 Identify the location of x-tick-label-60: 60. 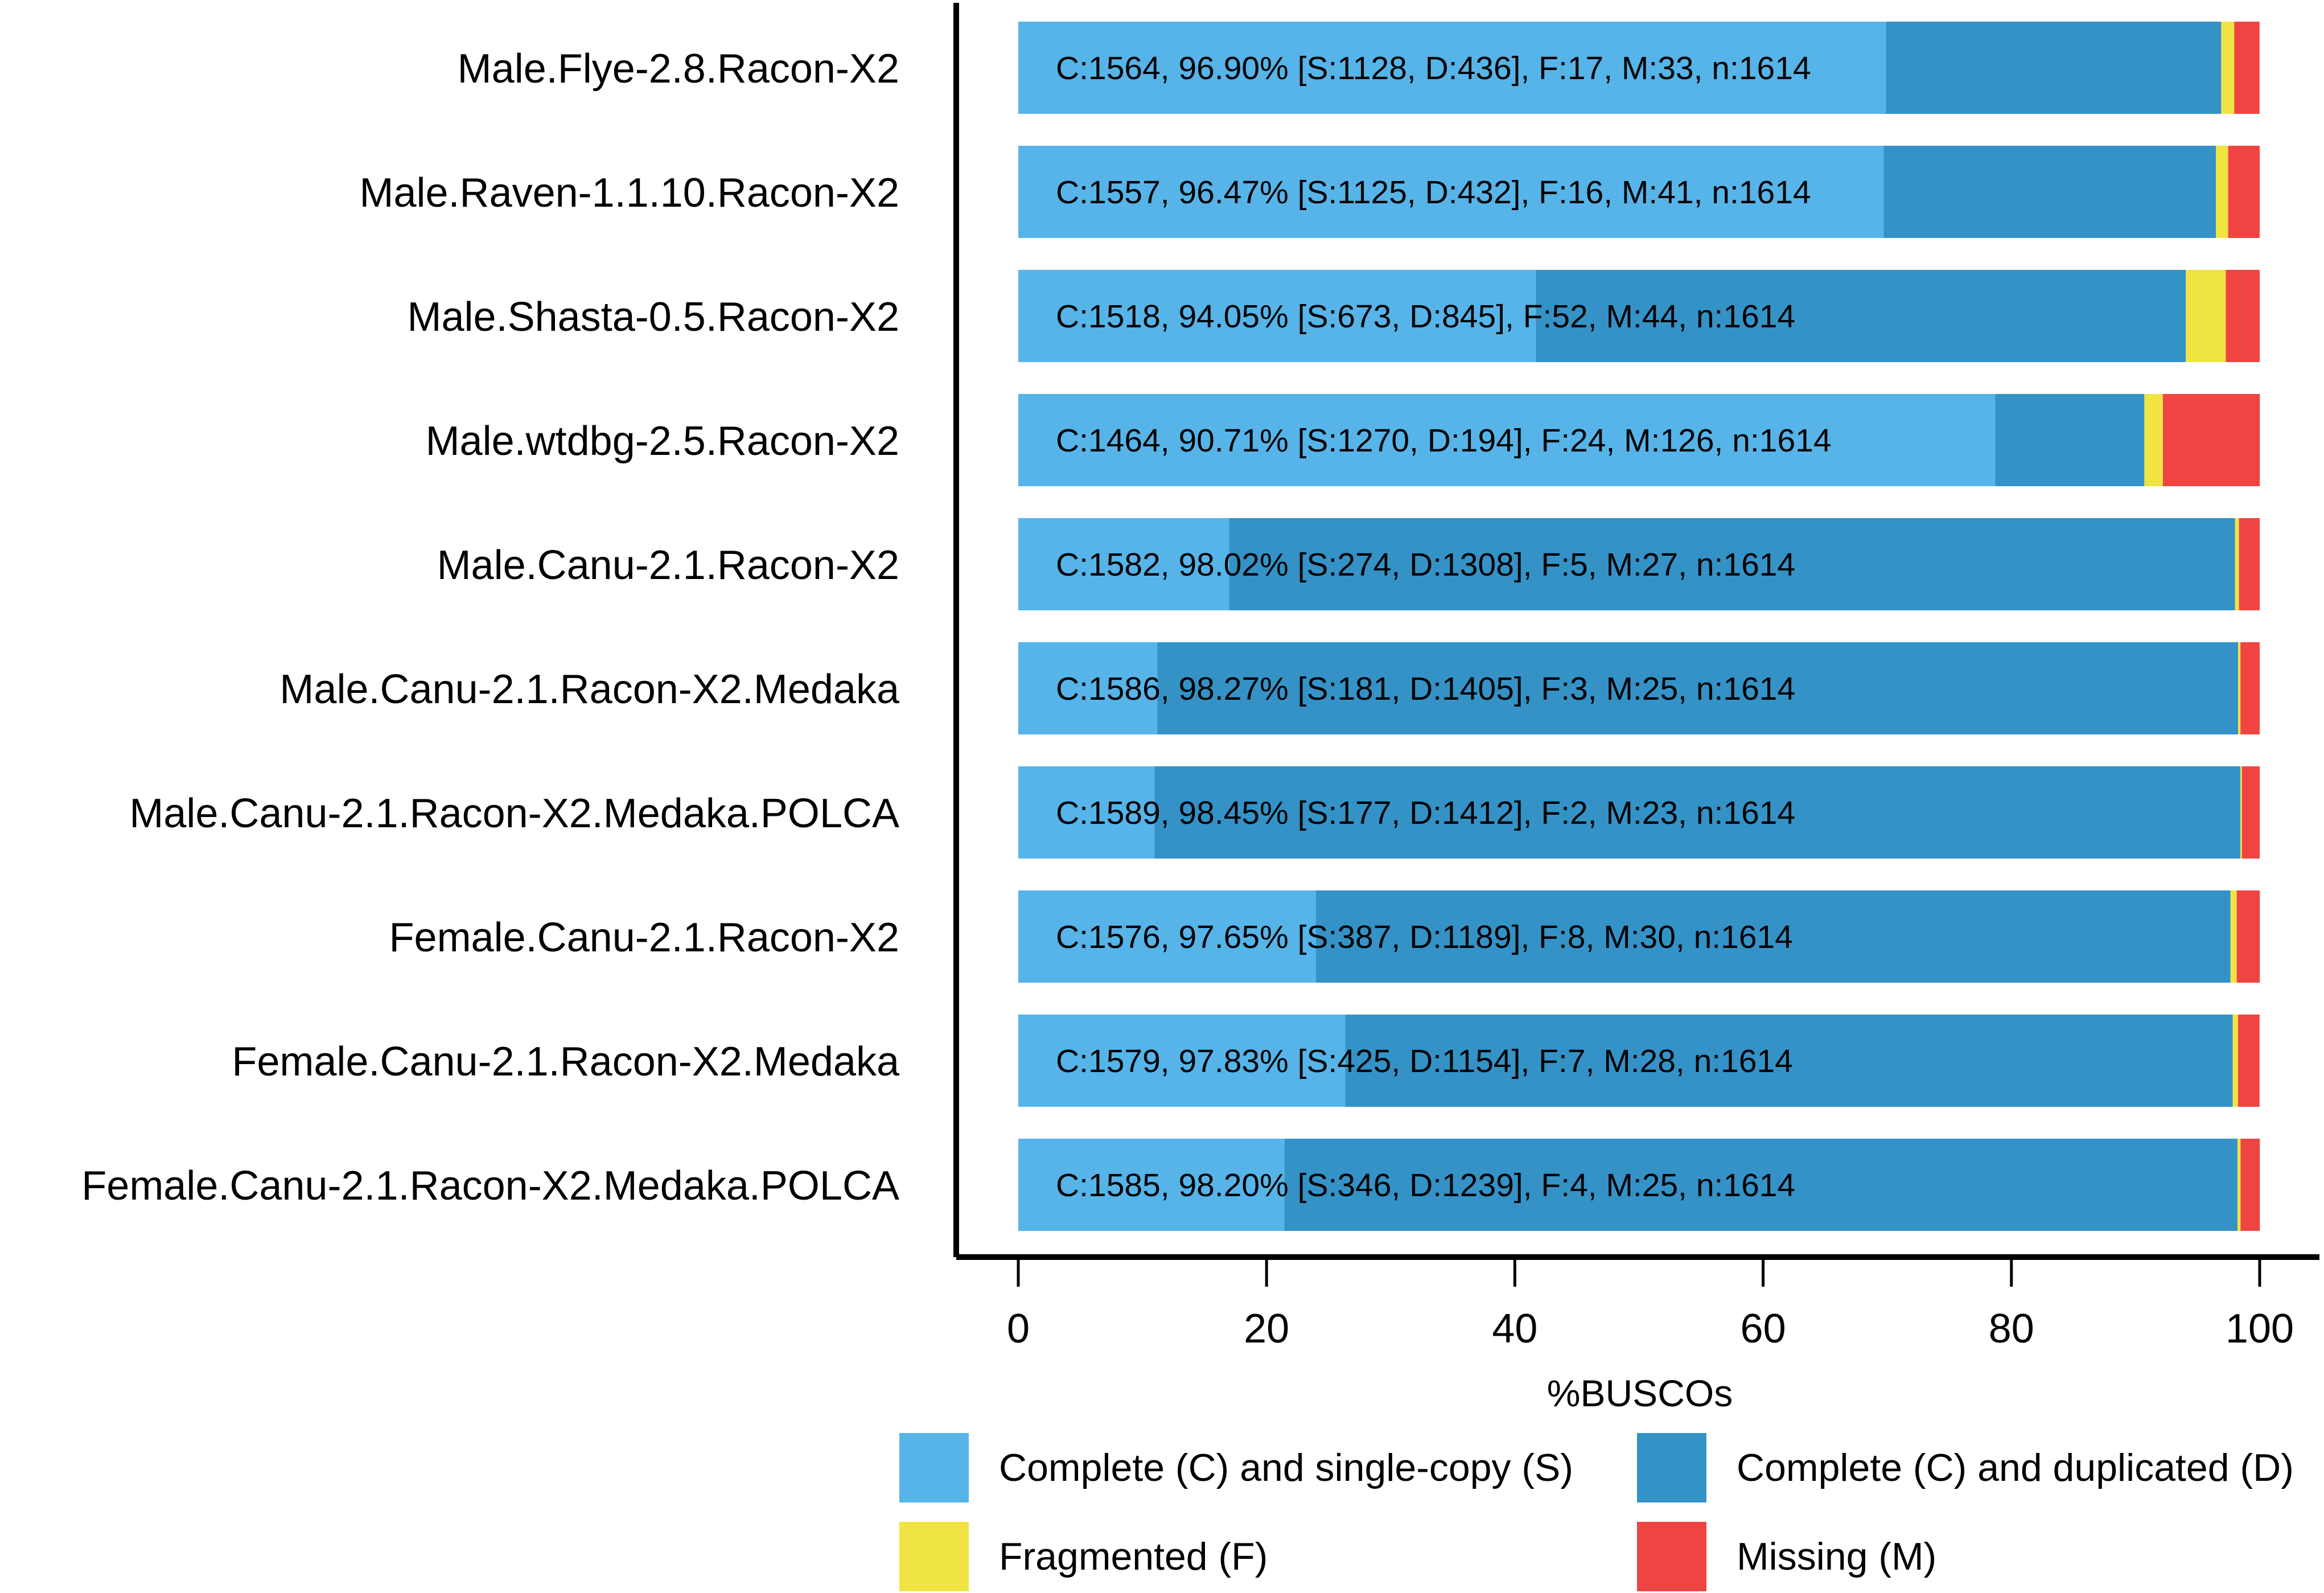
(1763, 1329).